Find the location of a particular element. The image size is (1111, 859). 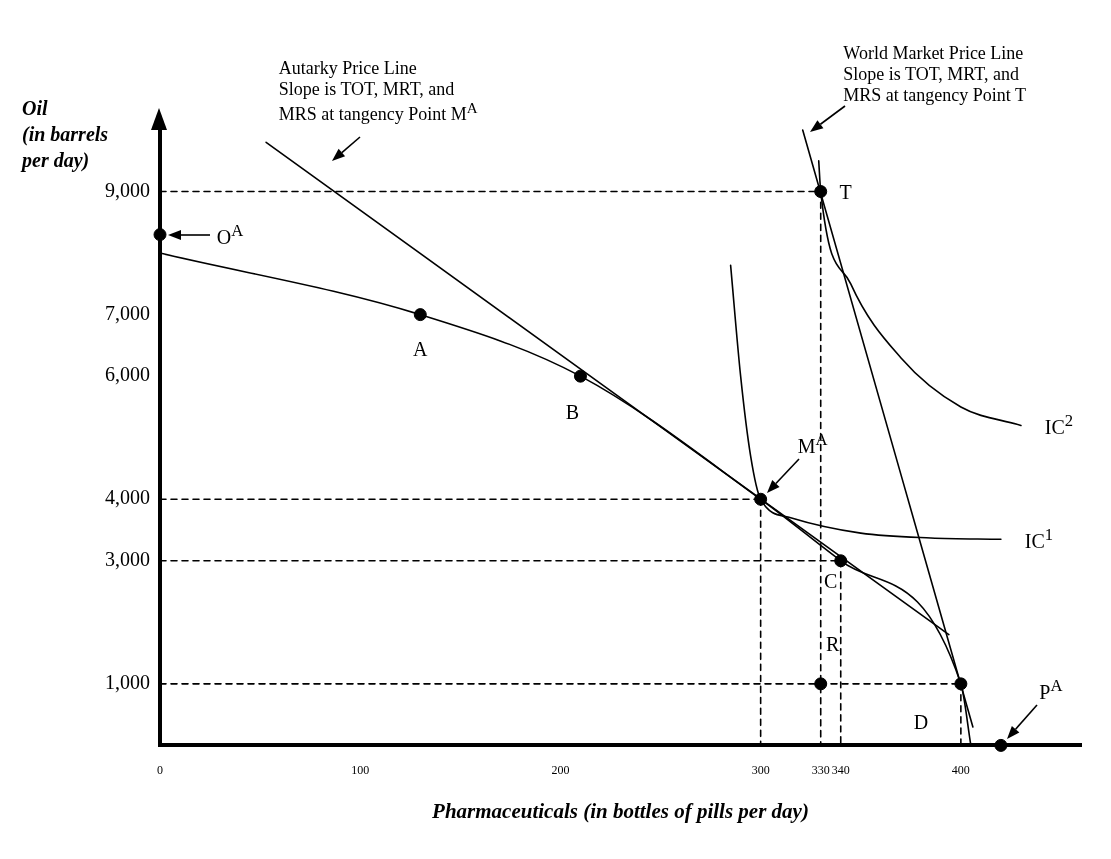

annotation: World Market Price Line Slope is TOT, MRT, and MRS at tangency Point T is located at coordinates (935, 74).